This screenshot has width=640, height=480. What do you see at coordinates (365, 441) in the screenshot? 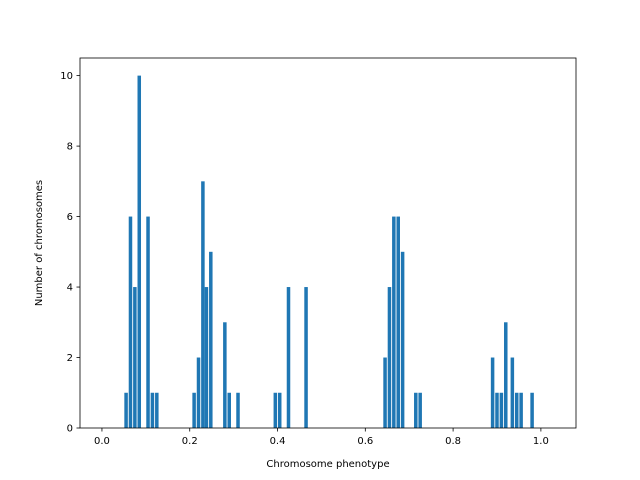
I see `x-tick-label: 0.6` at bounding box center [365, 441].